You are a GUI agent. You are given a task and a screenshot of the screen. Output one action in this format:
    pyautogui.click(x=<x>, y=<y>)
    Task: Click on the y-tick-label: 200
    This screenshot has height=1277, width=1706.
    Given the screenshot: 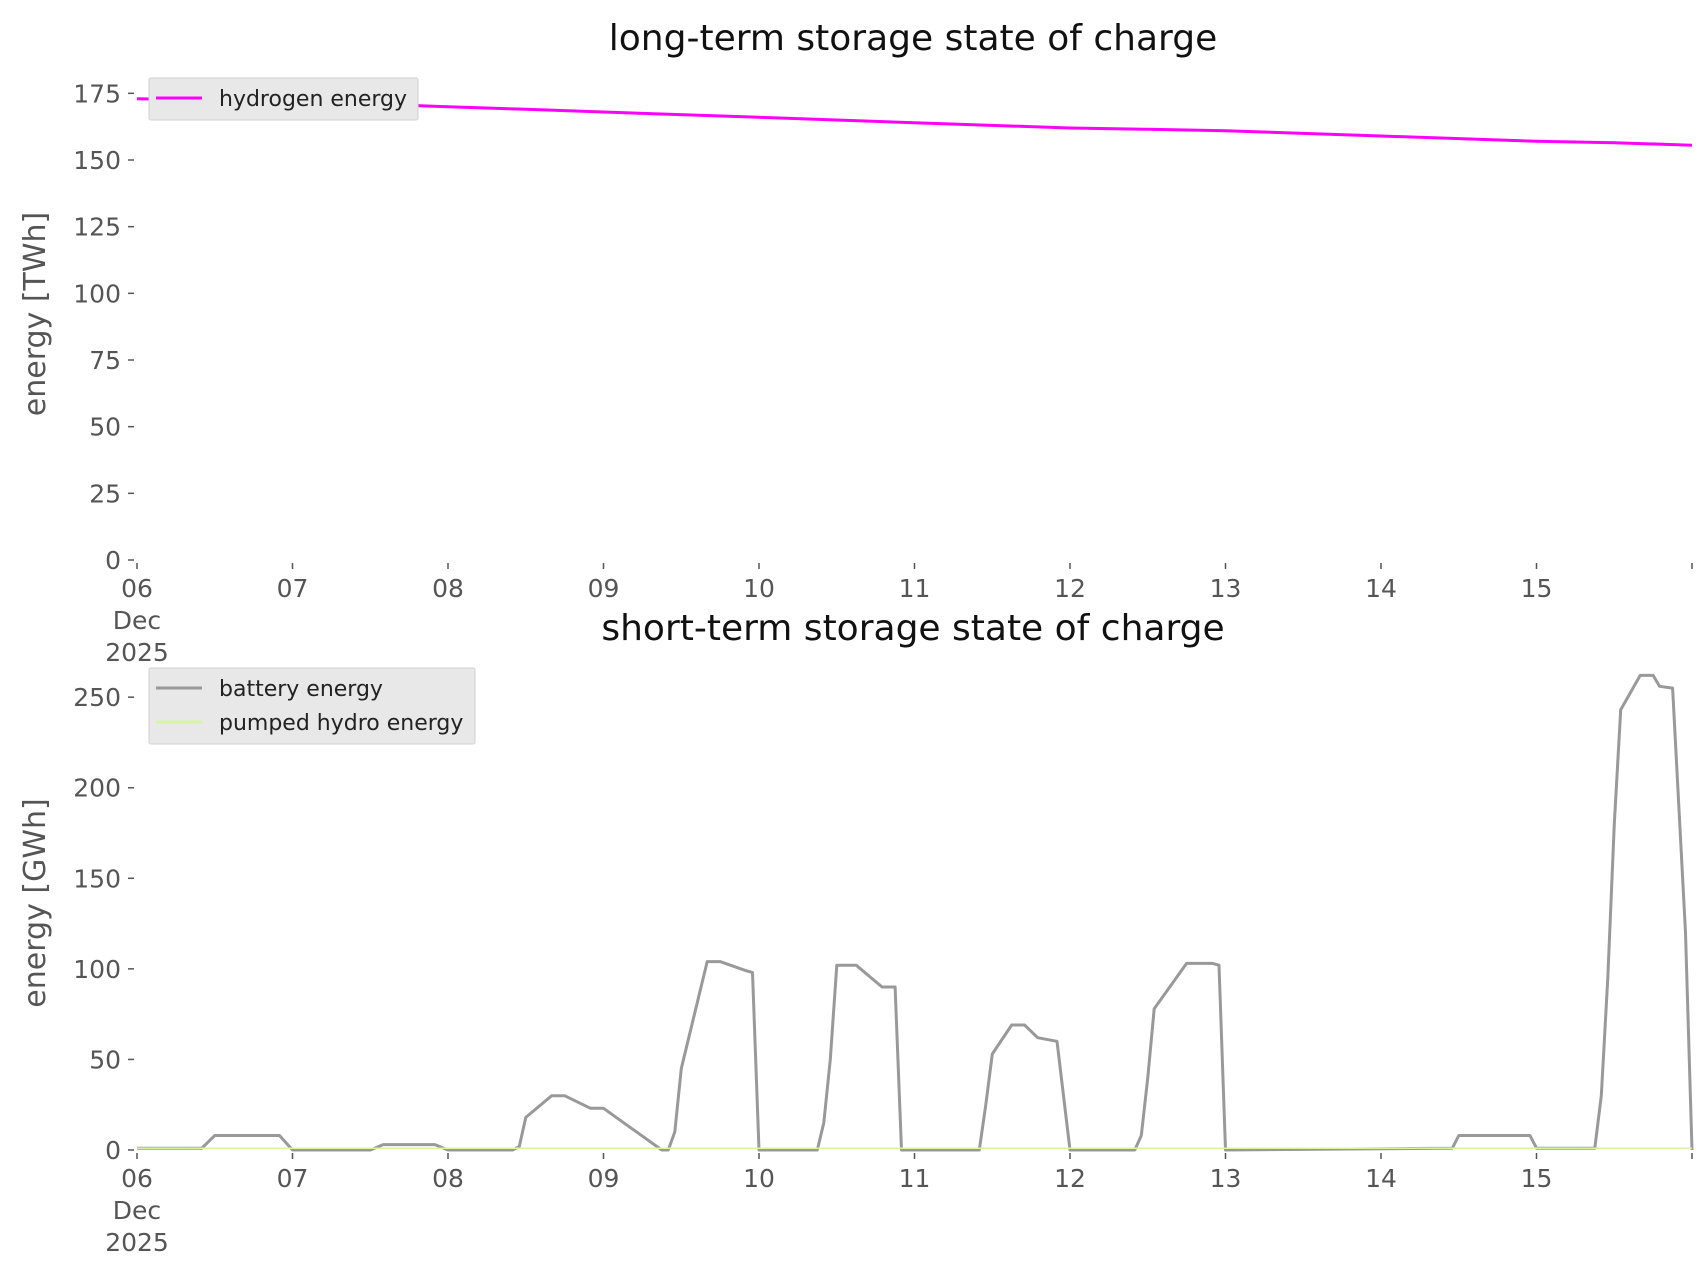 What is the action you would take?
    pyautogui.click(x=97, y=788)
    